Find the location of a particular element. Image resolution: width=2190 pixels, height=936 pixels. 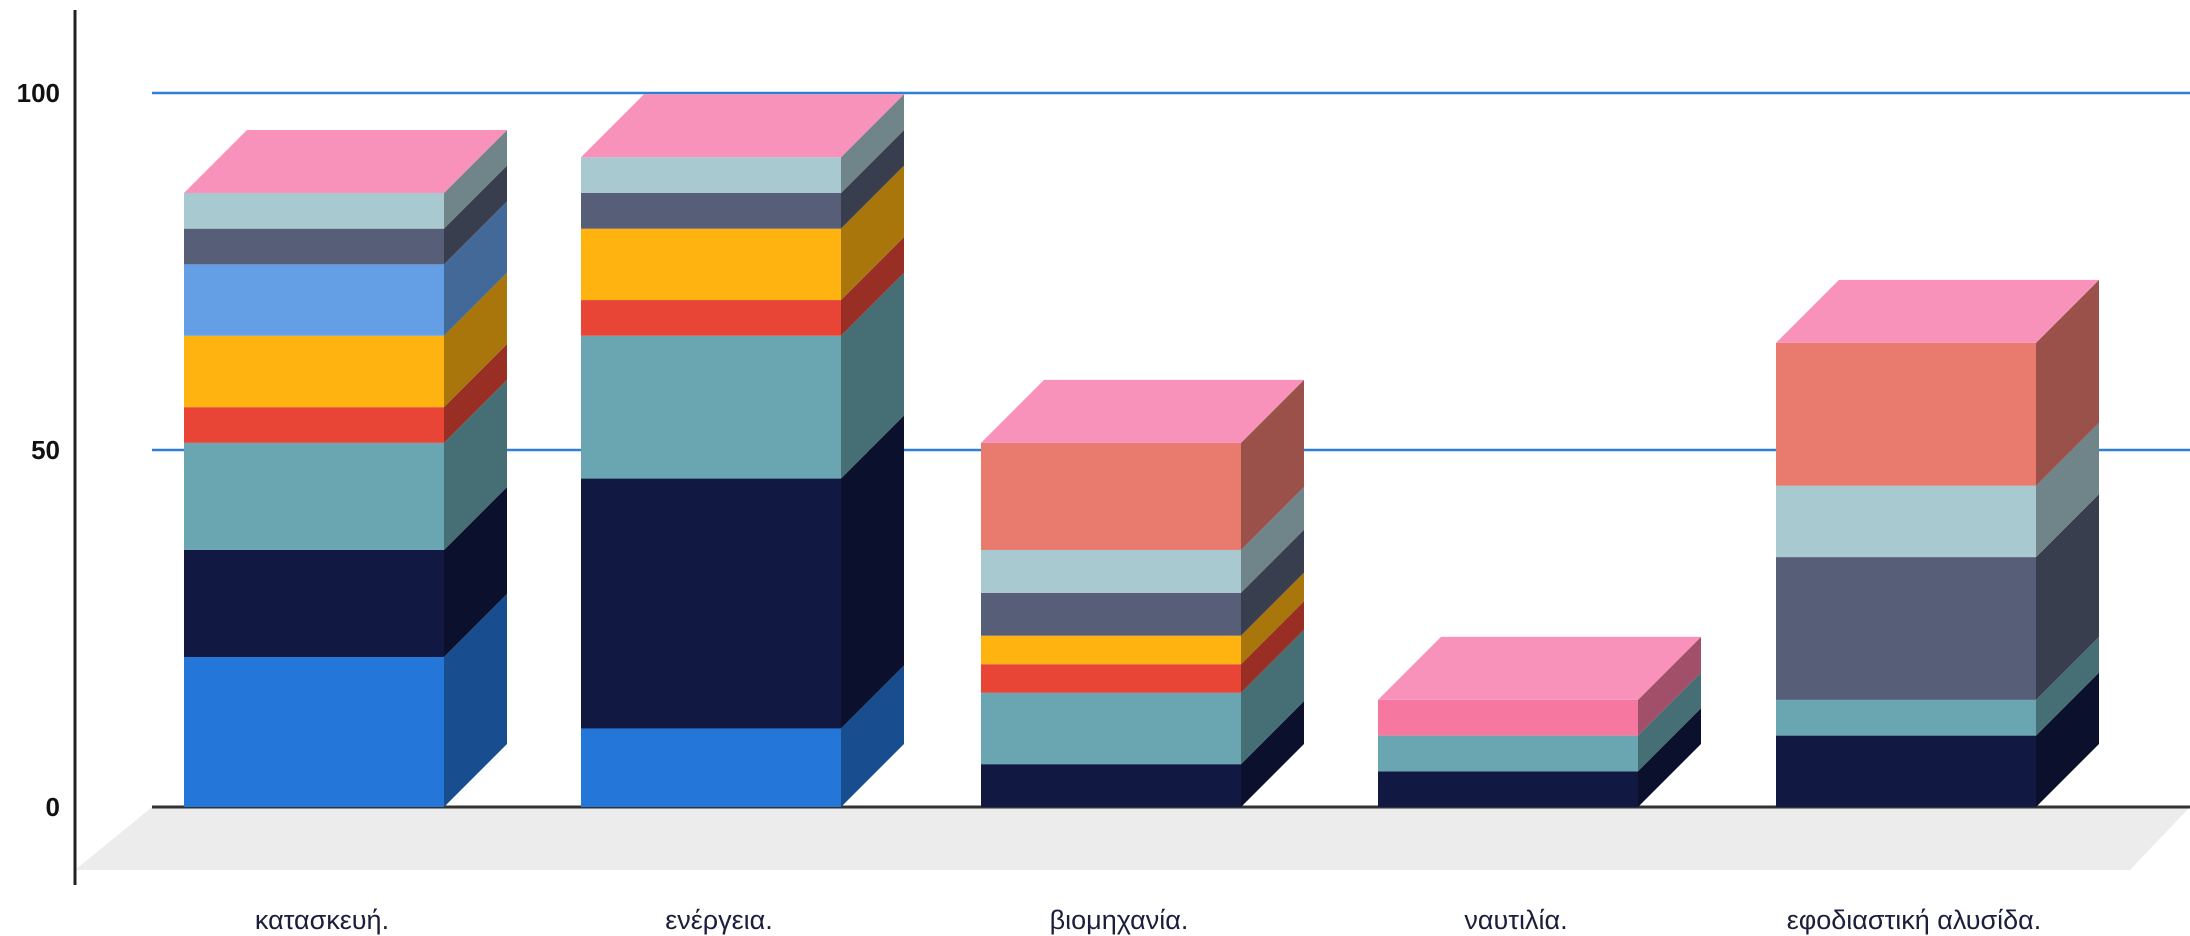

floor-plane is located at coordinates (1132, 838).